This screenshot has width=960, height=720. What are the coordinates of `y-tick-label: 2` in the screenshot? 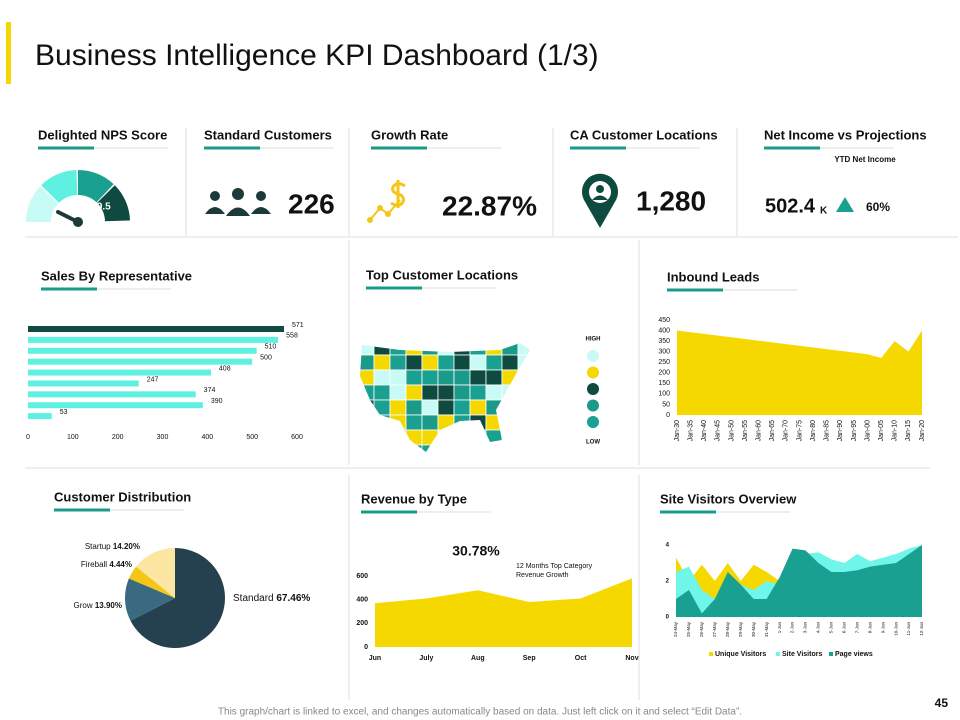 It's located at (668, 582).